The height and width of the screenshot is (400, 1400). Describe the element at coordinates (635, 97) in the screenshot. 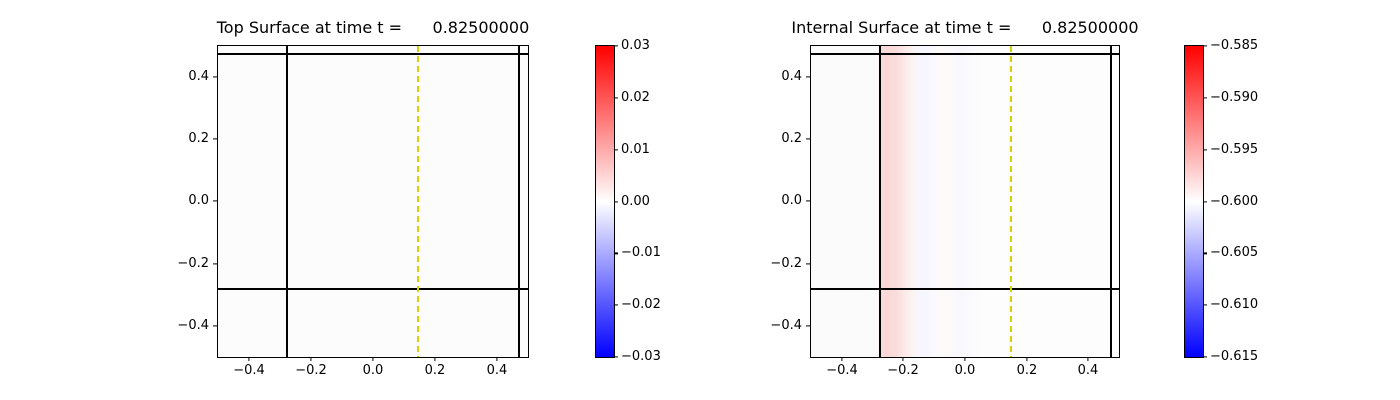

I see `colorbar-tick-label: 0.02` at that location.